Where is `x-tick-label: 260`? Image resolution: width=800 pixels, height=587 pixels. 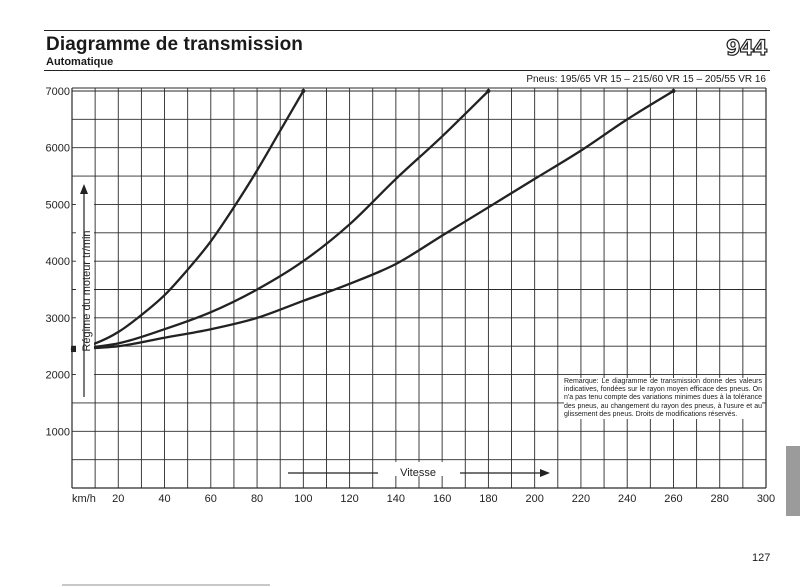 x-tick-label: 260 is located at coordinates (673, 499).